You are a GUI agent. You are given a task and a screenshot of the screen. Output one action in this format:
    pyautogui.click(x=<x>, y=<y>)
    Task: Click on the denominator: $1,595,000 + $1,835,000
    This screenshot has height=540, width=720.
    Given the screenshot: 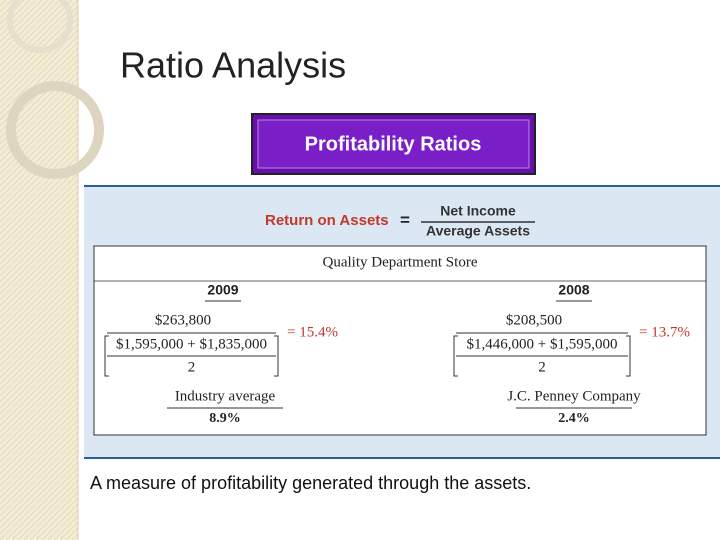 What is the action you would take?
    pyautogui.click(x=191, y=344)
    